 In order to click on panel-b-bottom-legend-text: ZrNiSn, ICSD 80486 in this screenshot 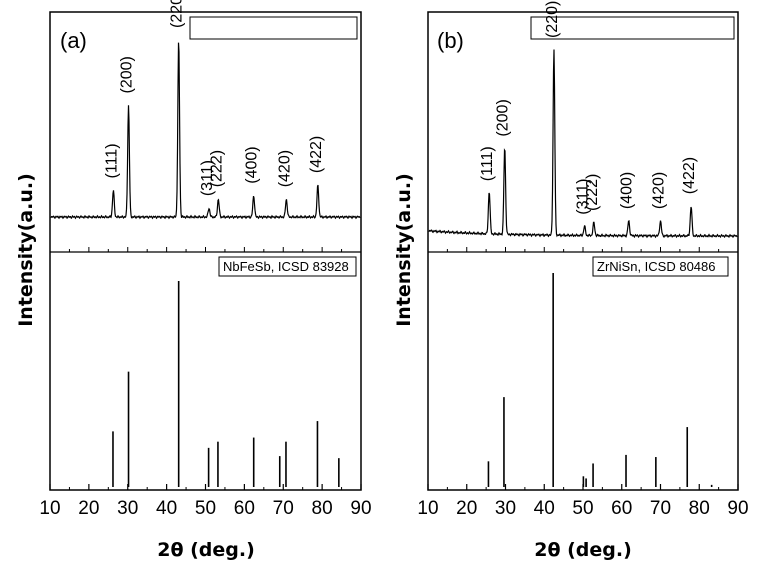, I will do `click(656, 266)`.